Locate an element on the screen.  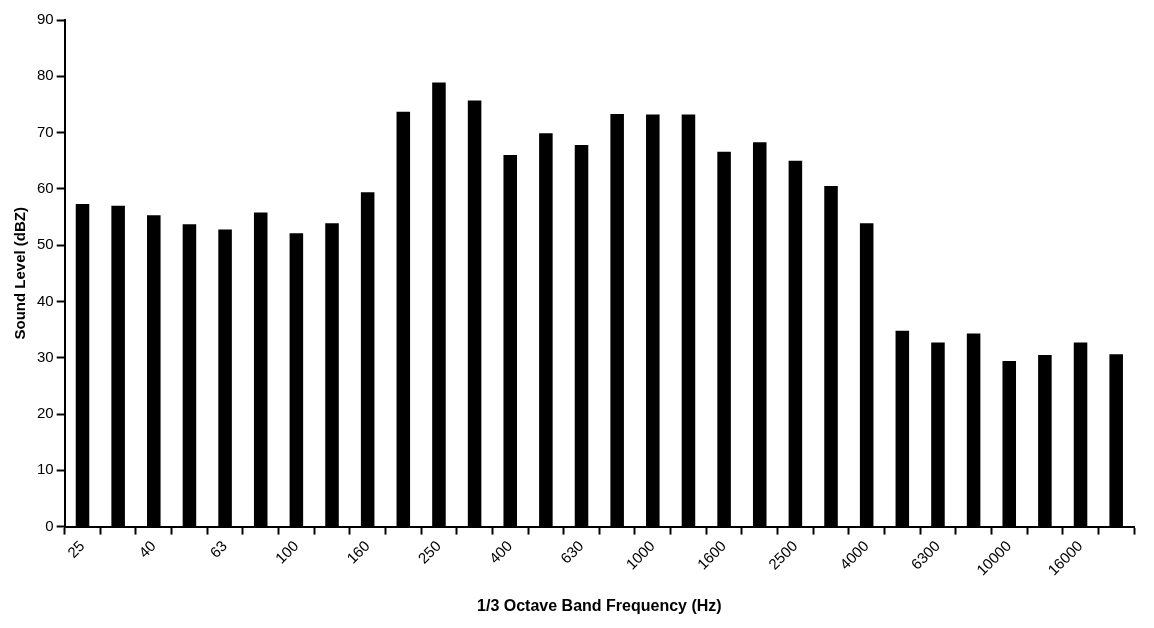
y-tick-label: 0 is located at coordinates (49, 525).